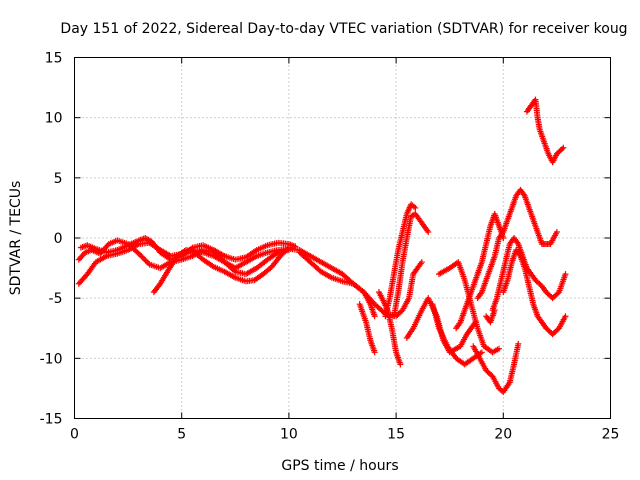  Describe the element at coordinates (289, 435) in the screenshot. I see `x-tick-label: 10` at that location.